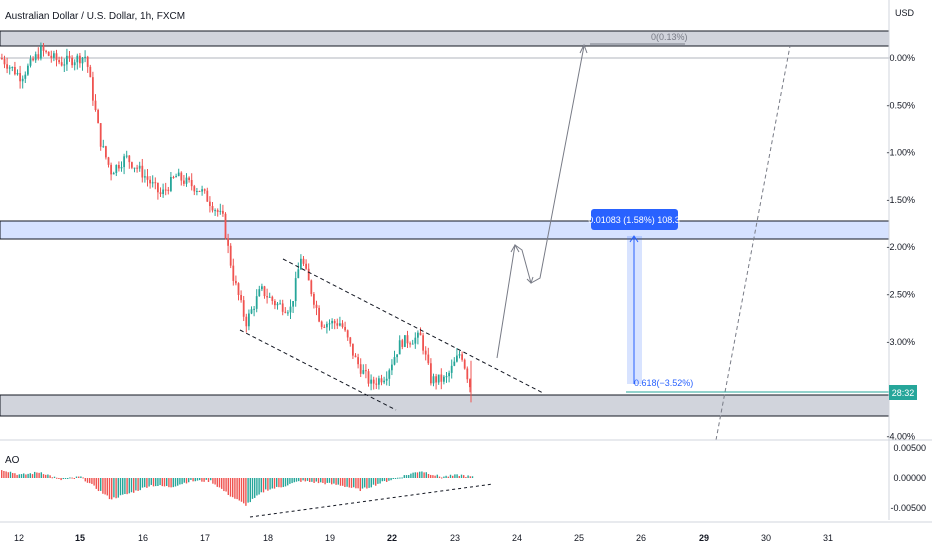  What do you see at coordinates (515, 248) in the screenshot?
I see `projection-arrowhead-mid` at bounding box center [515, 248].